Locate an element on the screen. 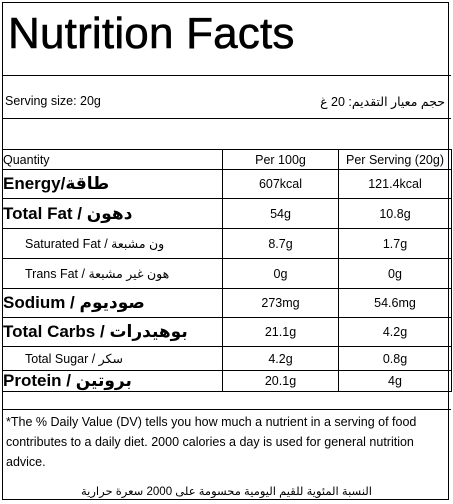 This screenshot has width=453, height=504. sodium-per-100g: 273mg is located at coordinates (280, 303).